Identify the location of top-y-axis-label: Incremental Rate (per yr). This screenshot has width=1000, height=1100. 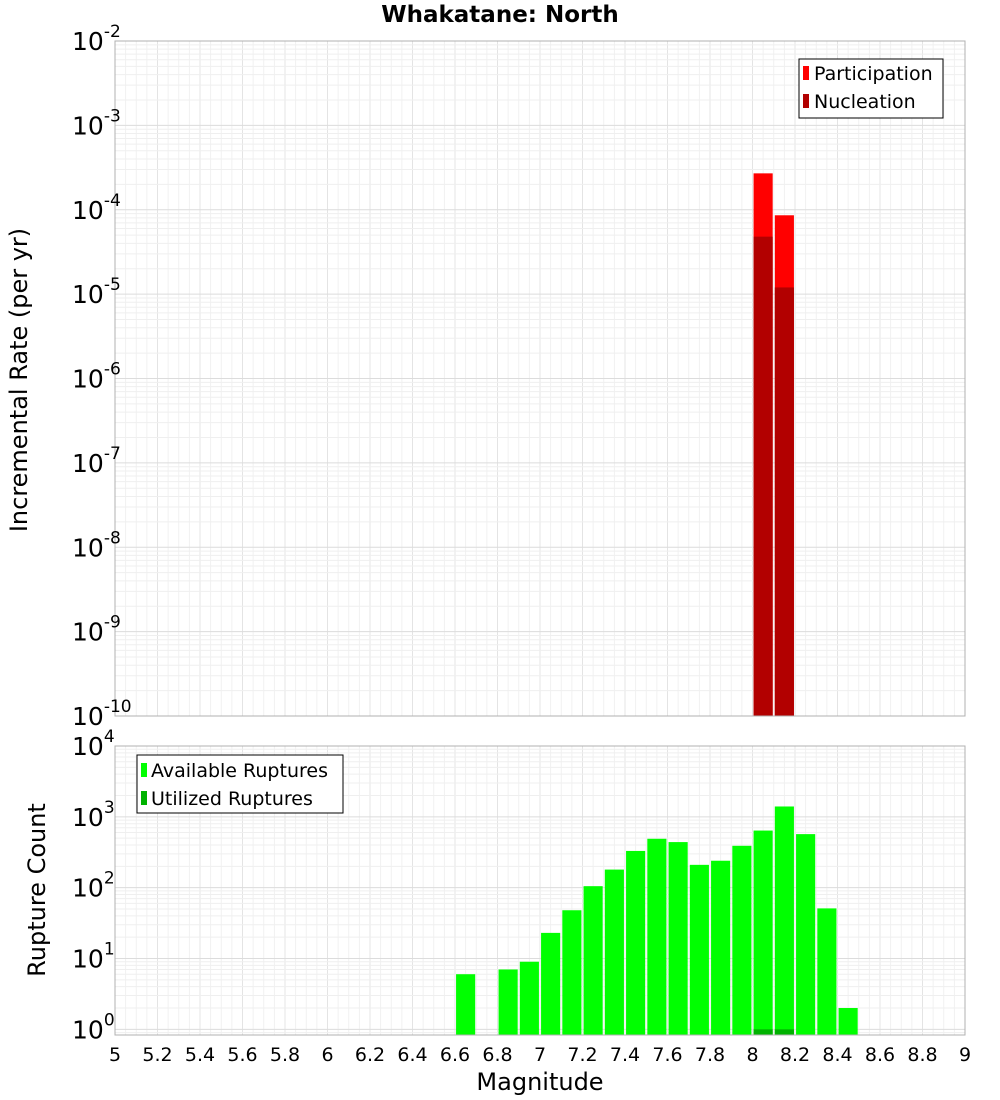
(19, 380).